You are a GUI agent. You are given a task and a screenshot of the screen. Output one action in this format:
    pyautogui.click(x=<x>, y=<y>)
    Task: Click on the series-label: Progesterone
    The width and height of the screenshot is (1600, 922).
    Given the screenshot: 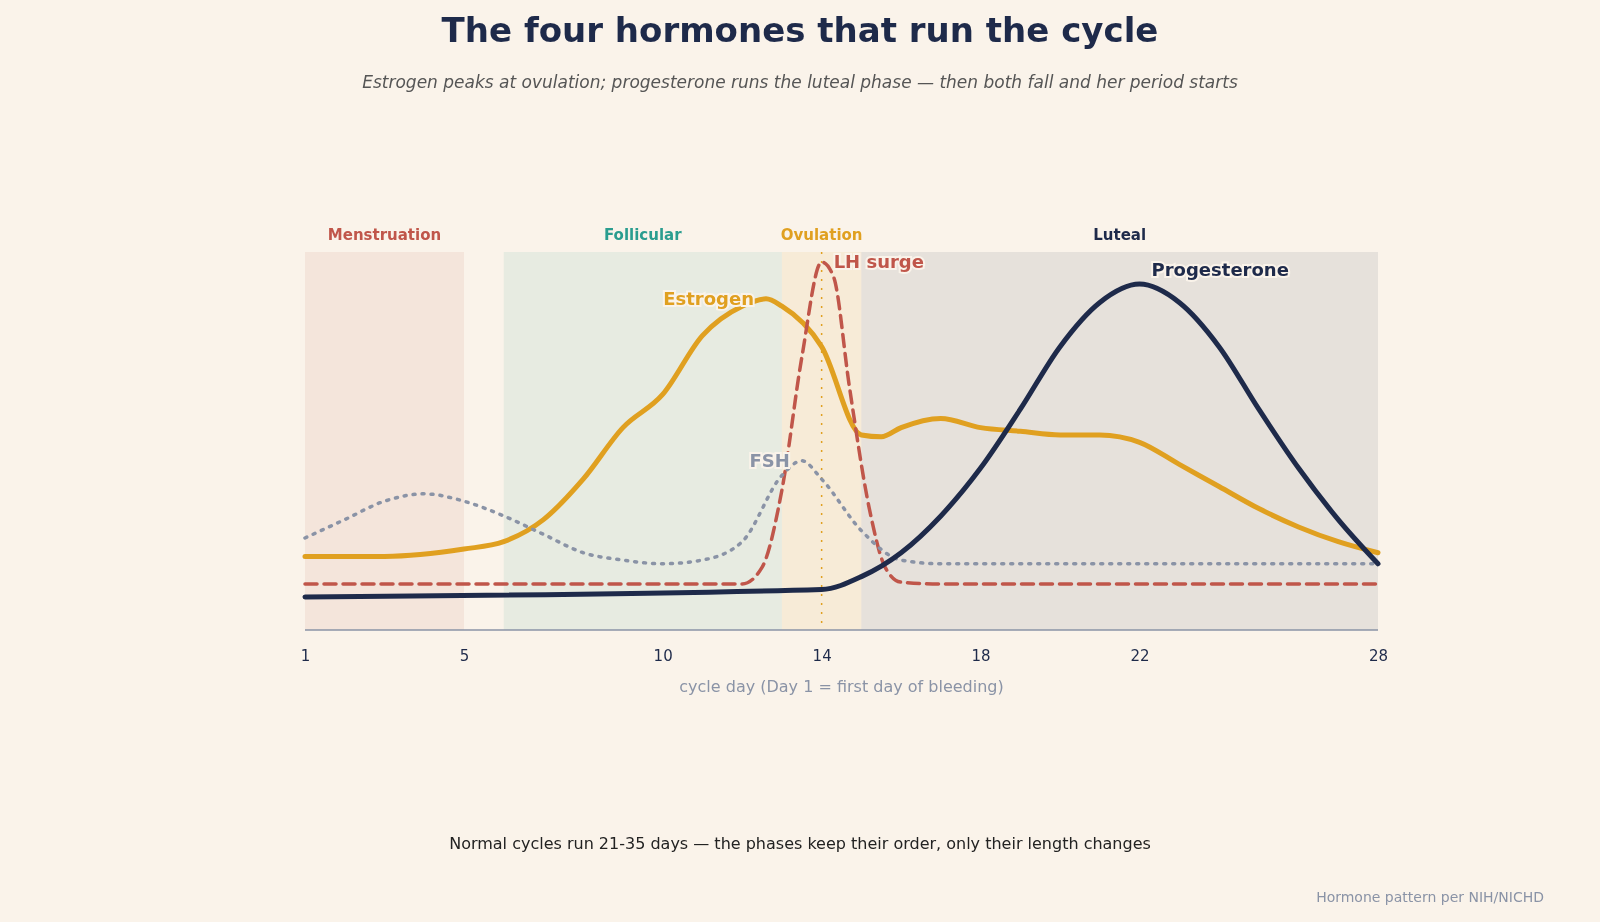 What is the action you would take?
    pyautogui.click(x=1220, y=270)
    